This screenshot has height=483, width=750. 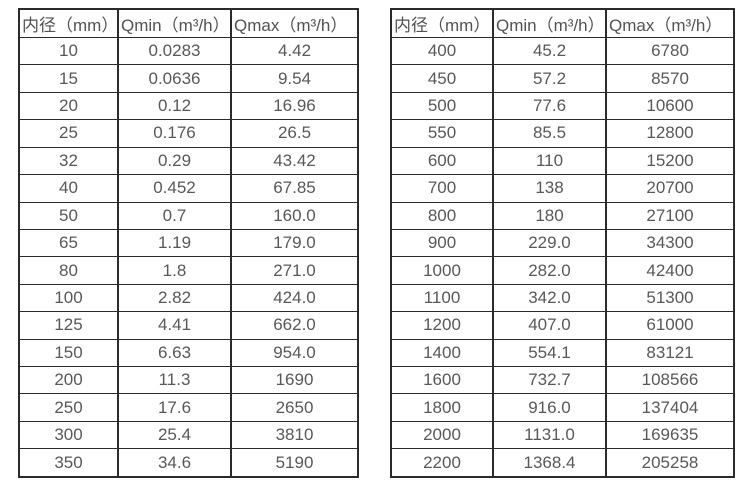 I want to click on table-cell: 67.85, so click(x=294, y=188).